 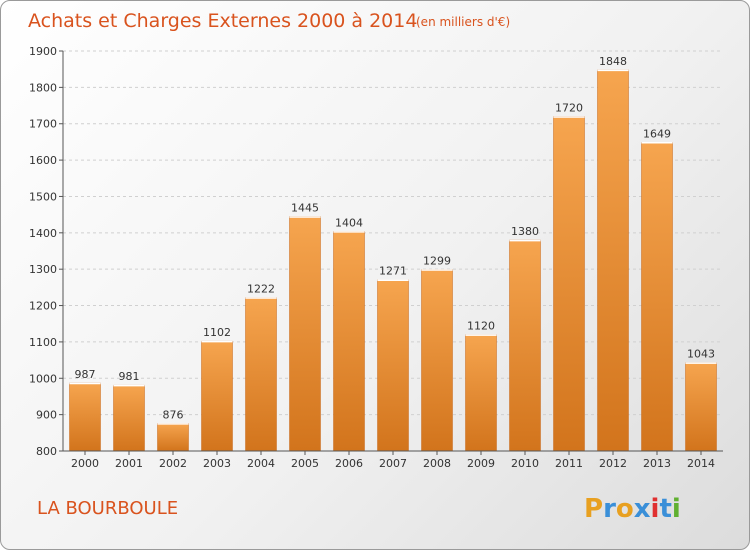 What do you see at coordinates (665, 509) in the screenshot?
I see `logo-letter: t` at bounding box center [665, 509].